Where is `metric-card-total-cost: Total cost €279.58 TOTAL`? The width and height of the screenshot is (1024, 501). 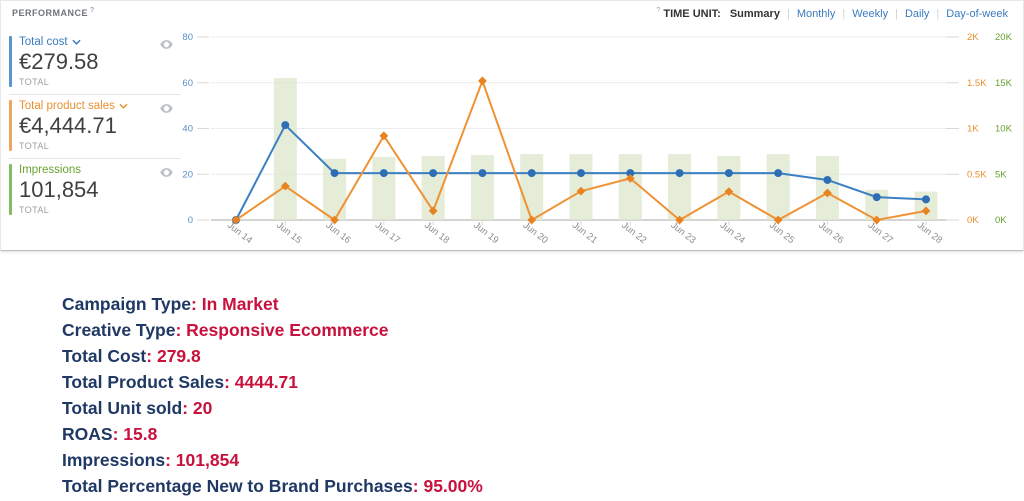
metric-card-total-cost: Total cost €279.58 TOTAL is located at coordinates (95, 63).